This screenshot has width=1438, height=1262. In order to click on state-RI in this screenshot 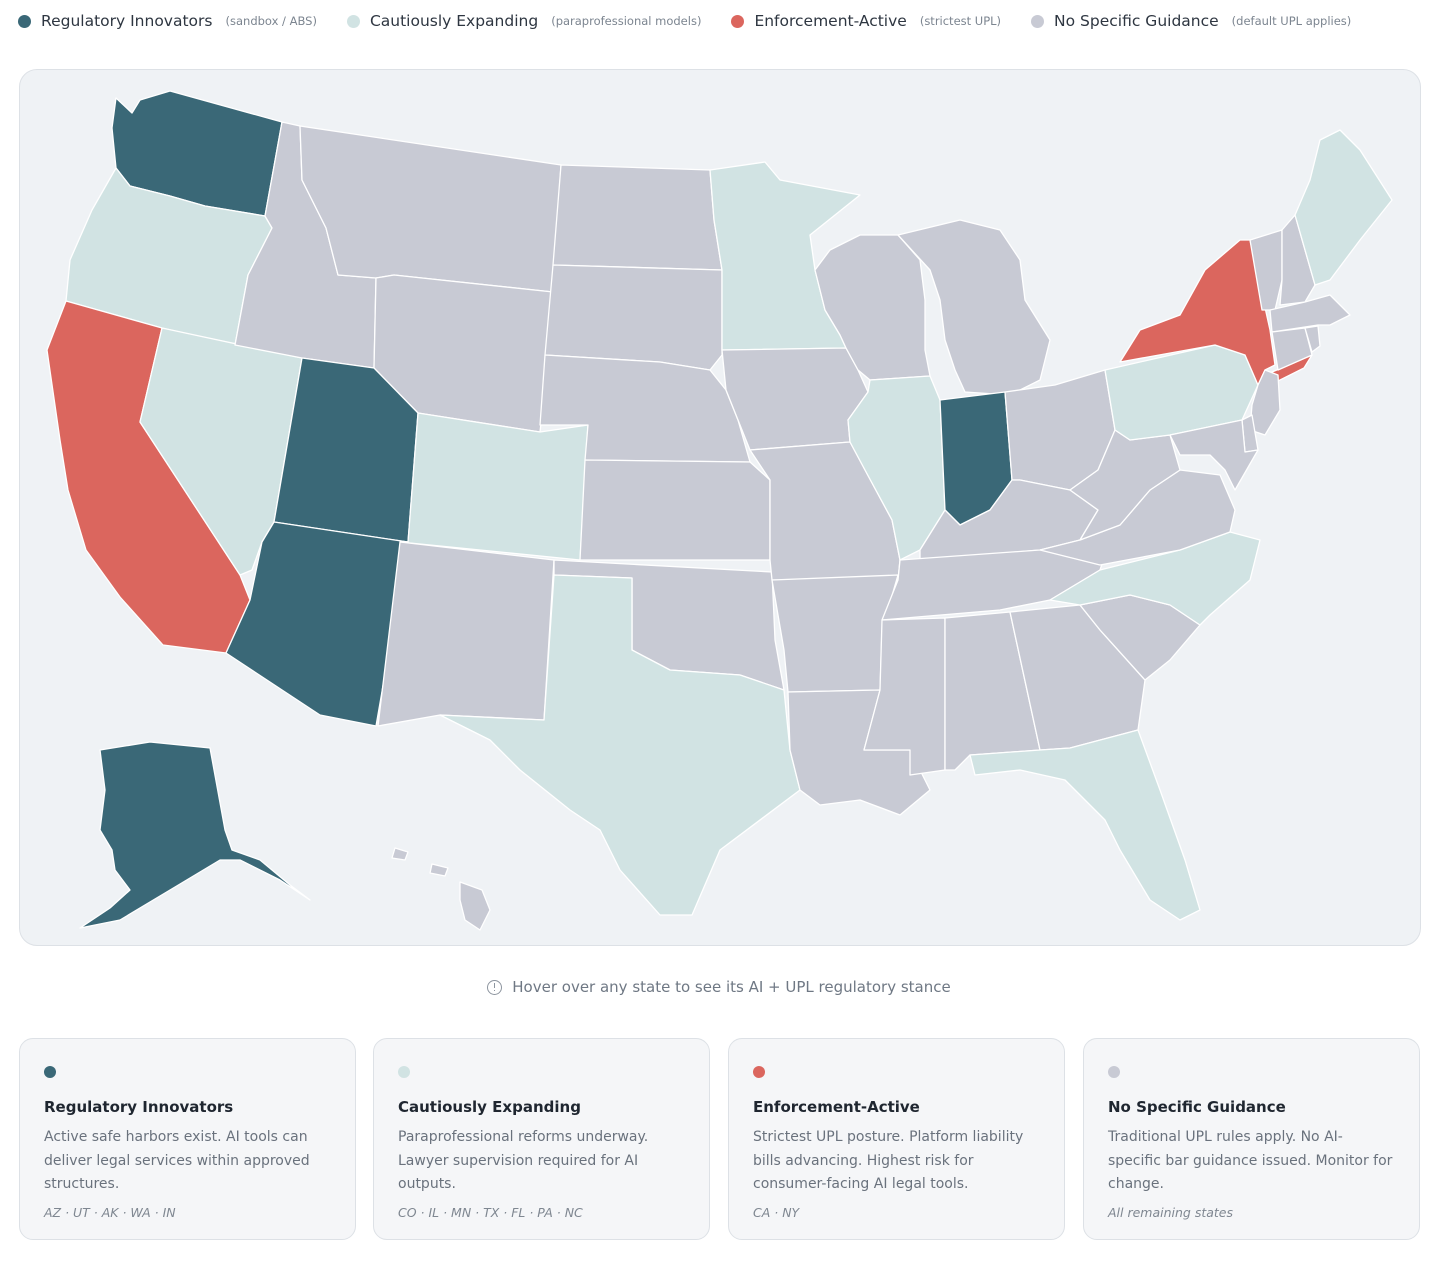, I will do `click(1312, 339)`.